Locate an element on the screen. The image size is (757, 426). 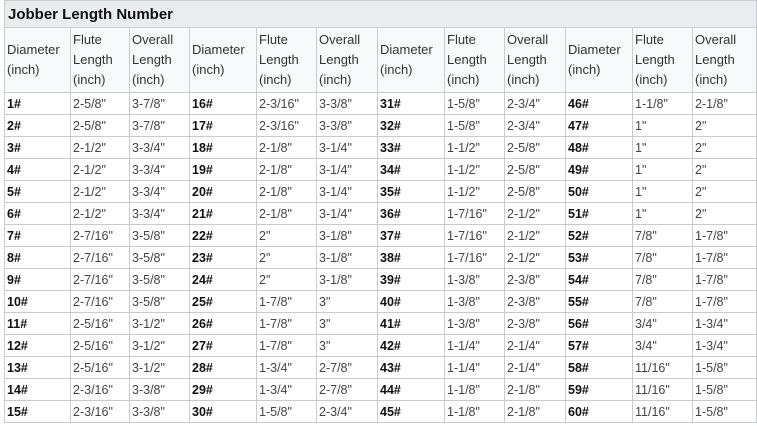
cell-flute-length: 1-7/16" is located at coordinates (474, 235).